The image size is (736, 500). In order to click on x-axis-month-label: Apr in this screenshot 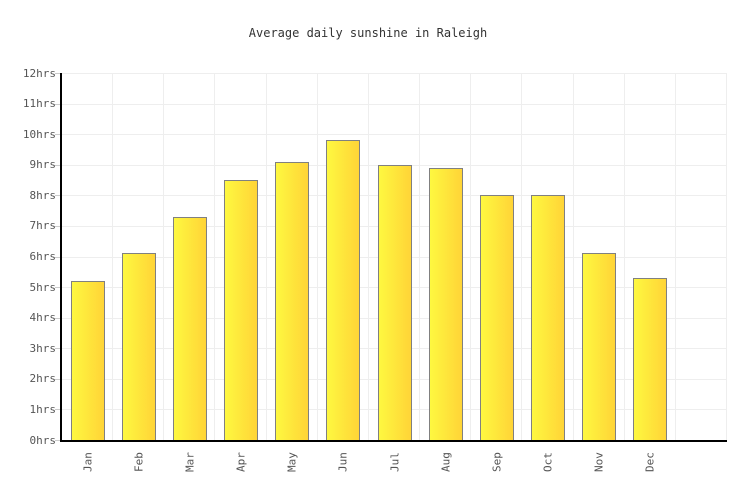, I will do `click(241, 462)`.